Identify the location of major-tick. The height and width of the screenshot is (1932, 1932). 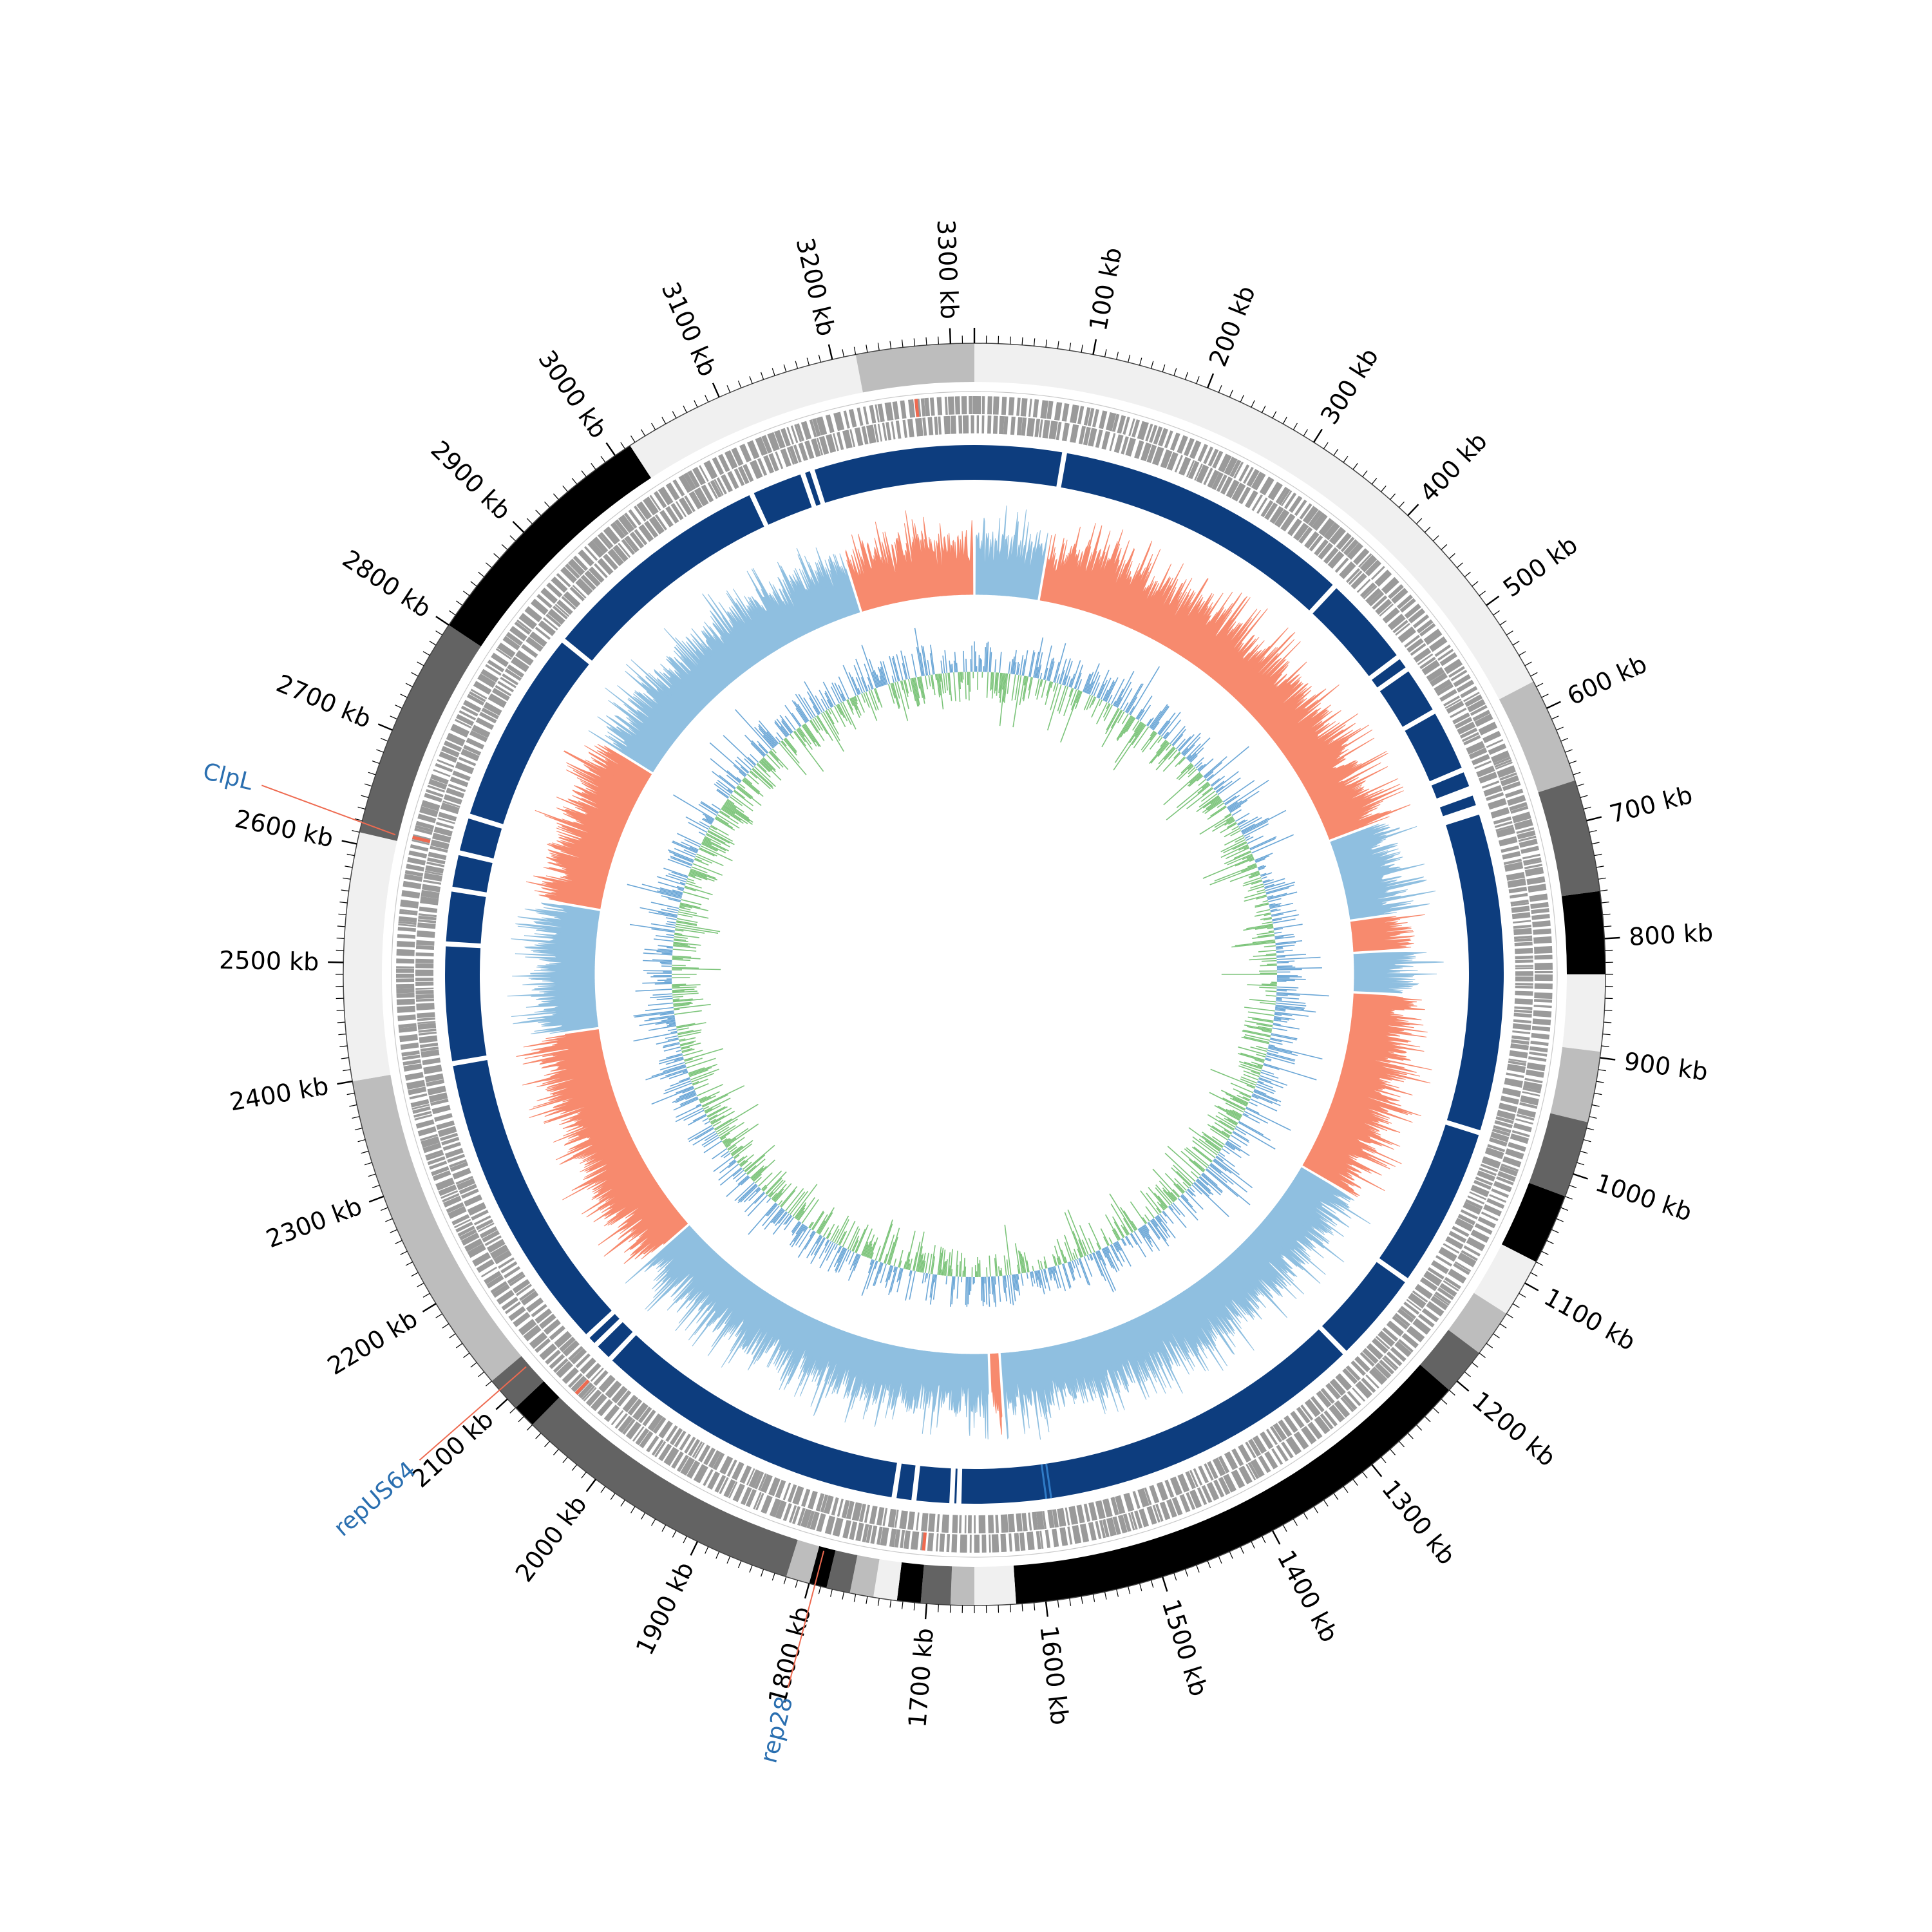
(807, 1591).